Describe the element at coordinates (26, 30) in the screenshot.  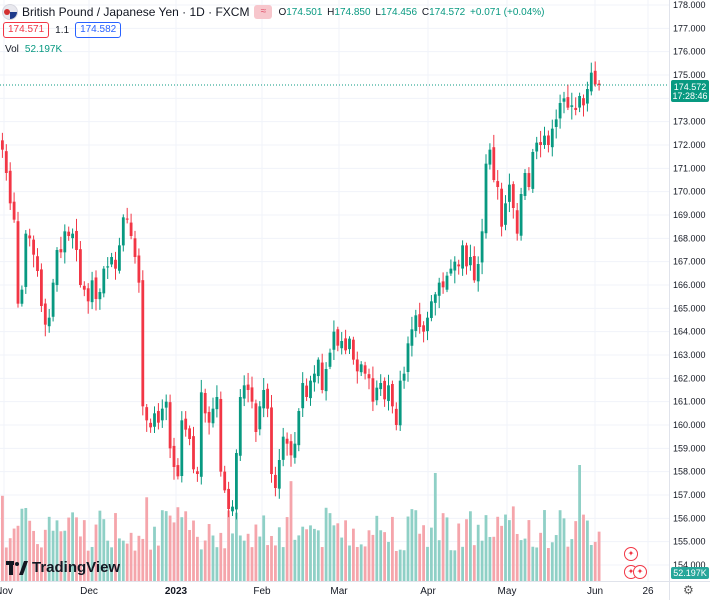
I see `sell-button: 174.571` at that location.